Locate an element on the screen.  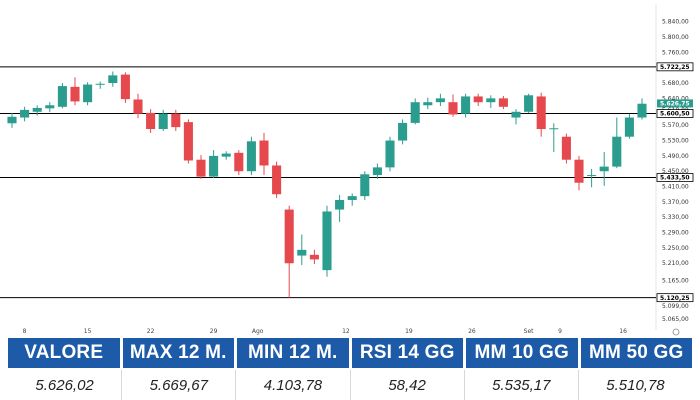
y-tick-label: 5.570,00 is located at coordinates (675, 125).